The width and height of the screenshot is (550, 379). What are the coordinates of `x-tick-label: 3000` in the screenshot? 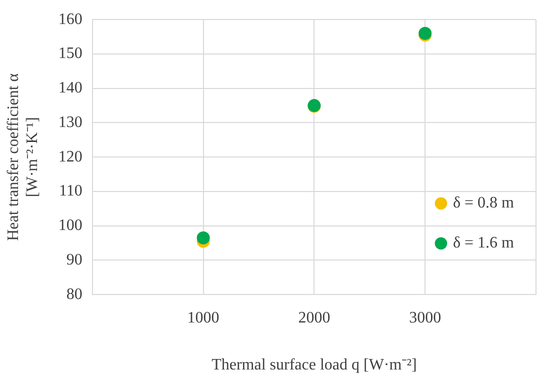 It's located at (425, 317).